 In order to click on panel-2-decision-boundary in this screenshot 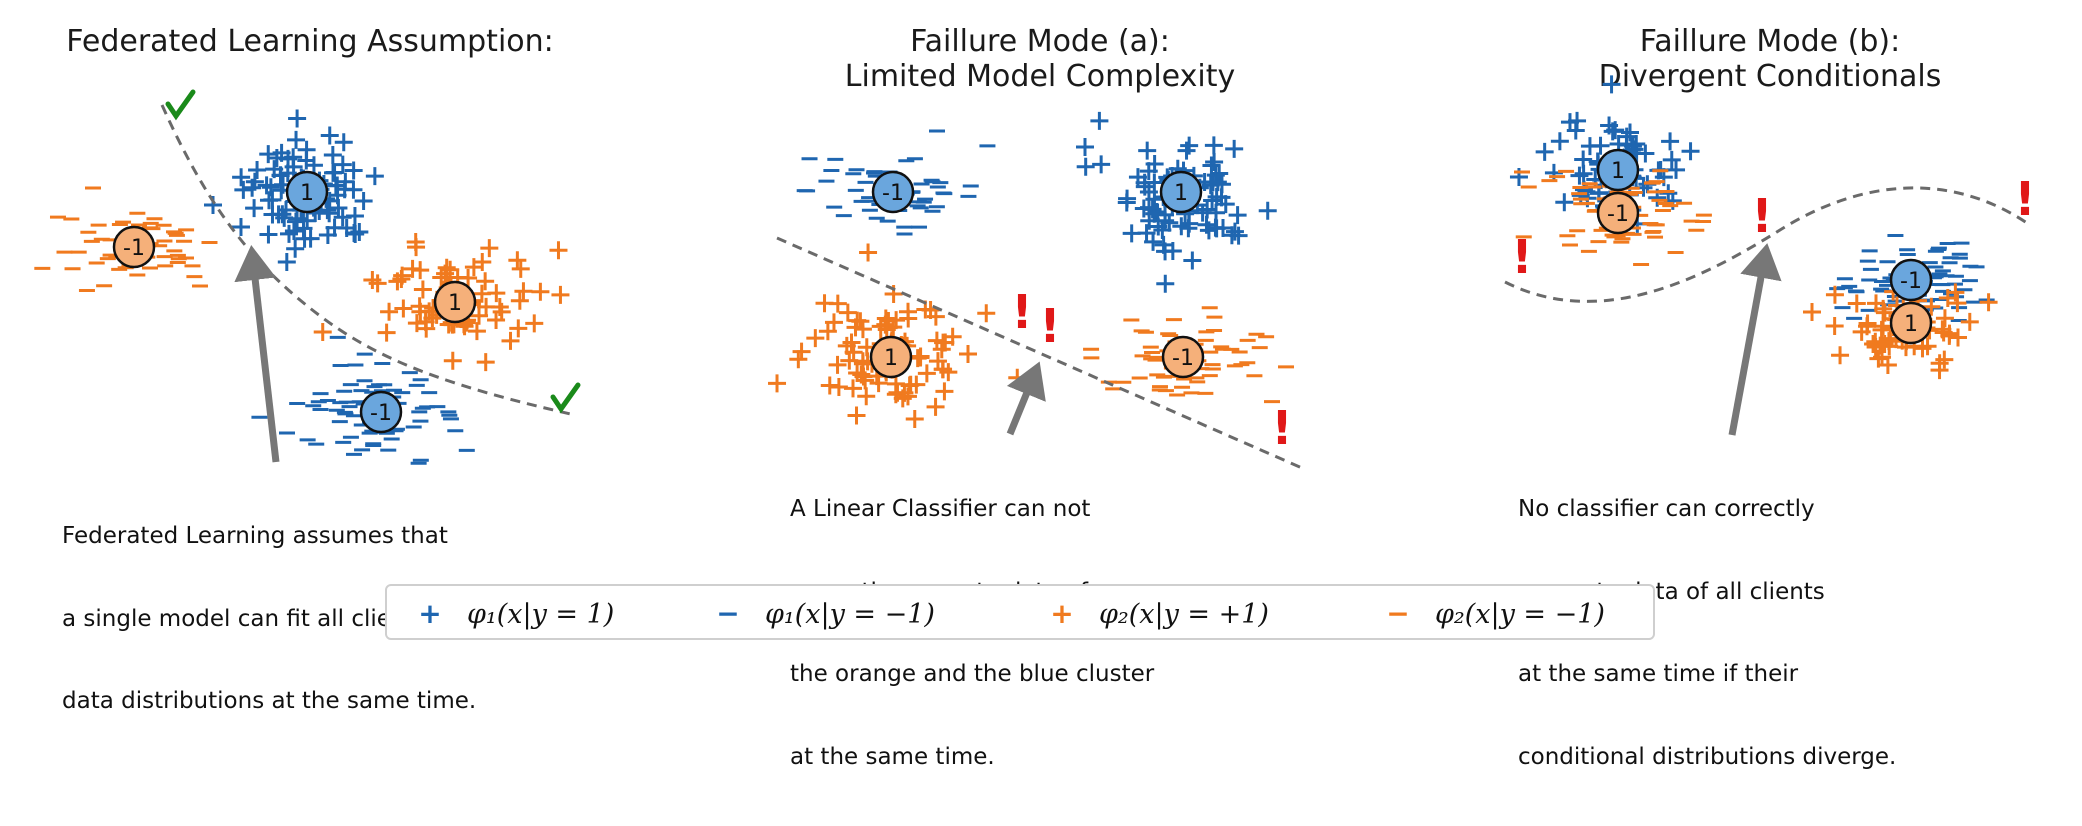, I will do `click(1039, 353)`.